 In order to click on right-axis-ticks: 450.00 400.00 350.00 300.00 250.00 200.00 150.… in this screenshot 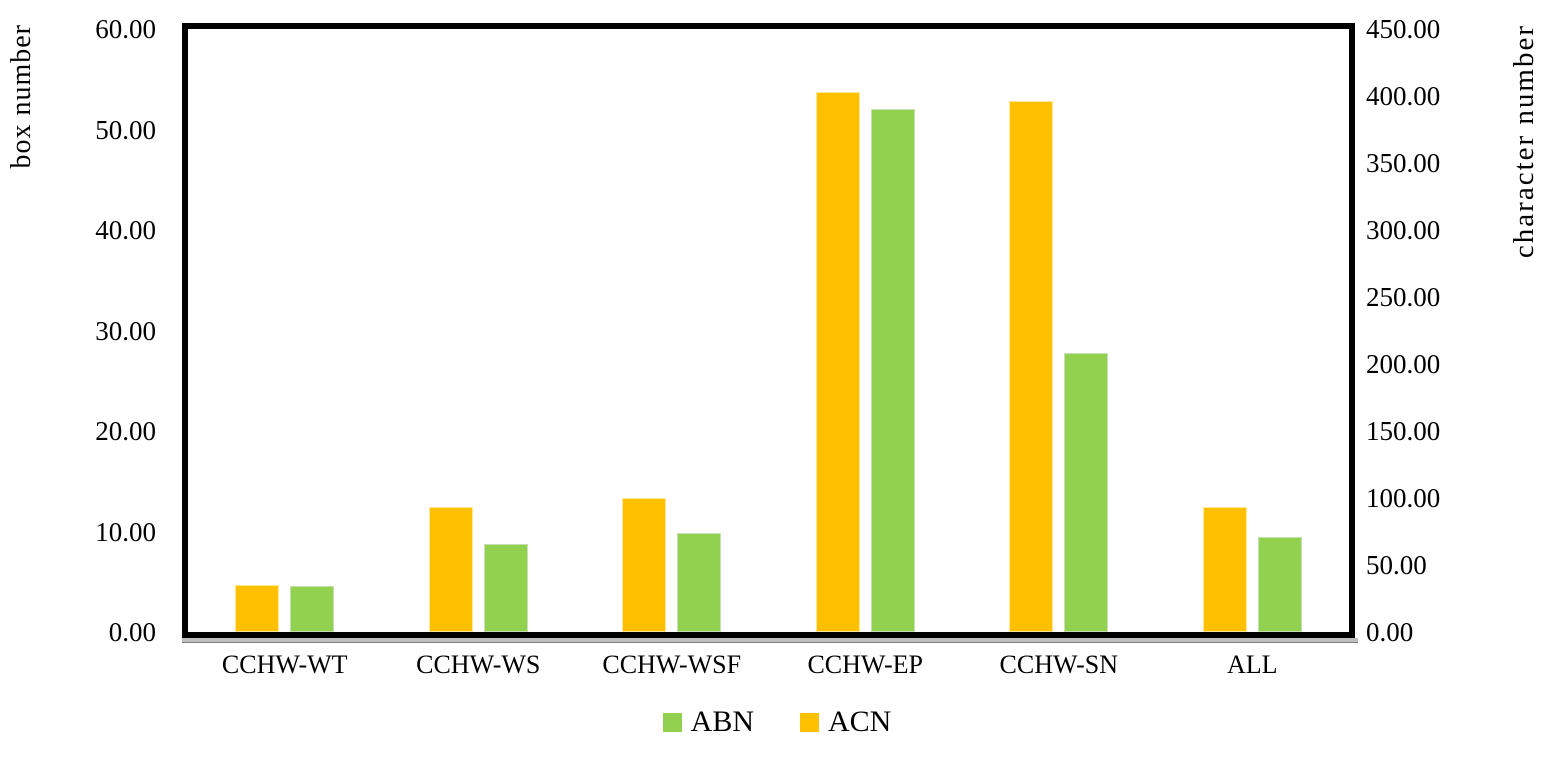, I will do `click(1451, 330)`.